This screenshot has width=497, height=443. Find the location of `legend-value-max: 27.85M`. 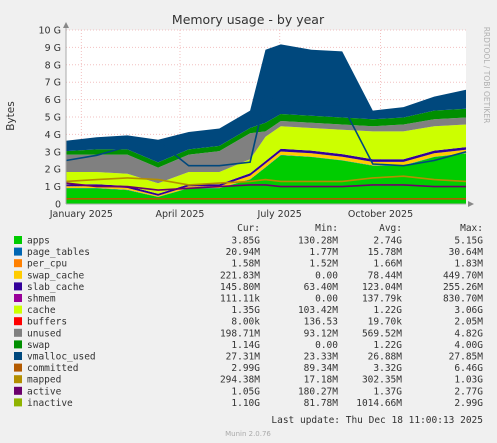

legend-value-max: 27.85M is located at coordinates (466, 357).